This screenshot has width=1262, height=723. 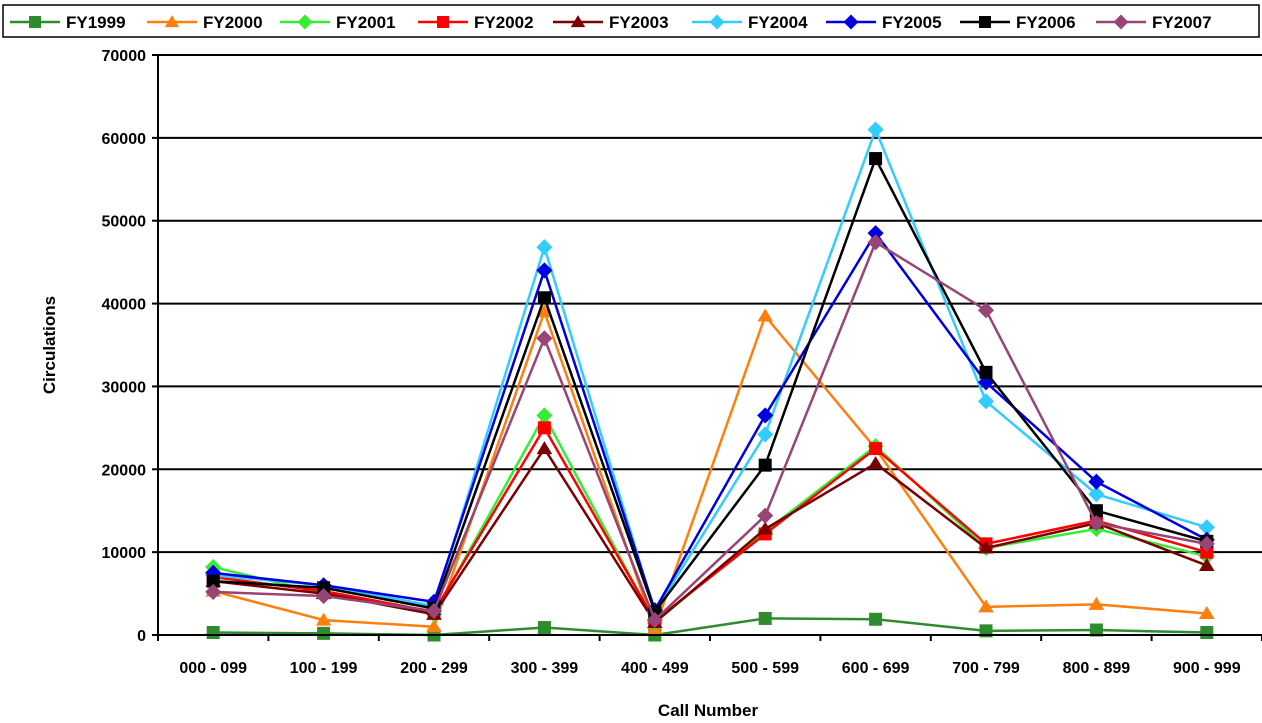 What do you see at coordinates (124, 139) in the screenshot?
I see `y-tick-label: 60000` at bounding box center [124, 139].